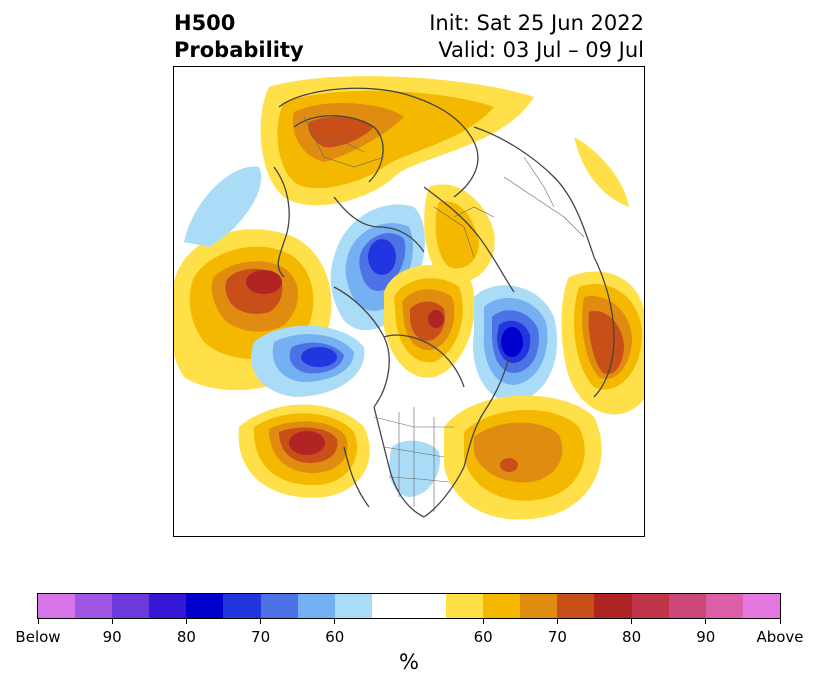 This screenshot has height=686, width=819. Describe the element at coordinates (541, 50) in the screenshot. I see `valid-range: Valid: 03 Jul – 09 Jul` at that location.